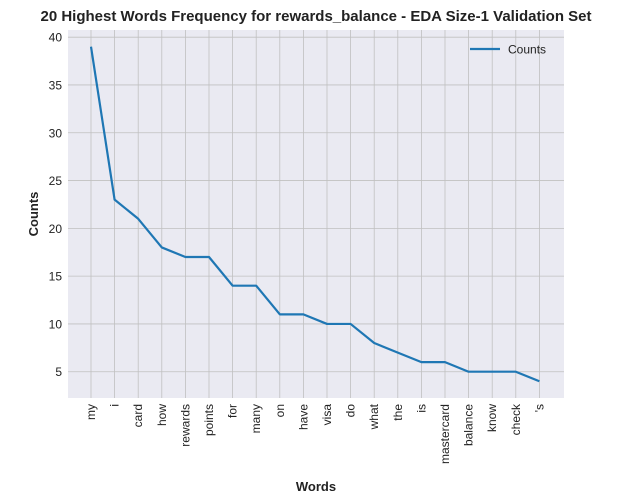  I want to click on x-tick-label: my, so click(91, 412).